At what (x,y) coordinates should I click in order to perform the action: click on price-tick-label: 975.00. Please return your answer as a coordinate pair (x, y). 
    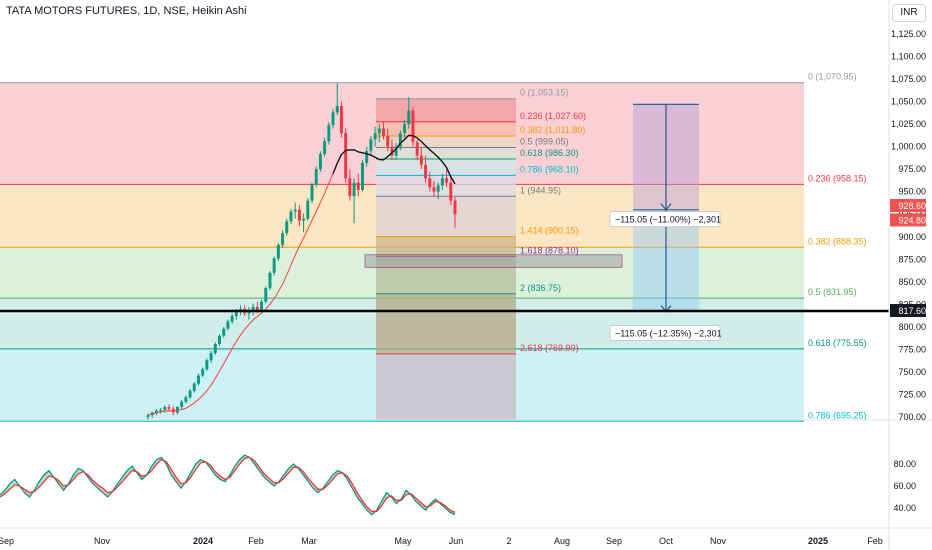
    Looking at the image, I should click on (912, 169).